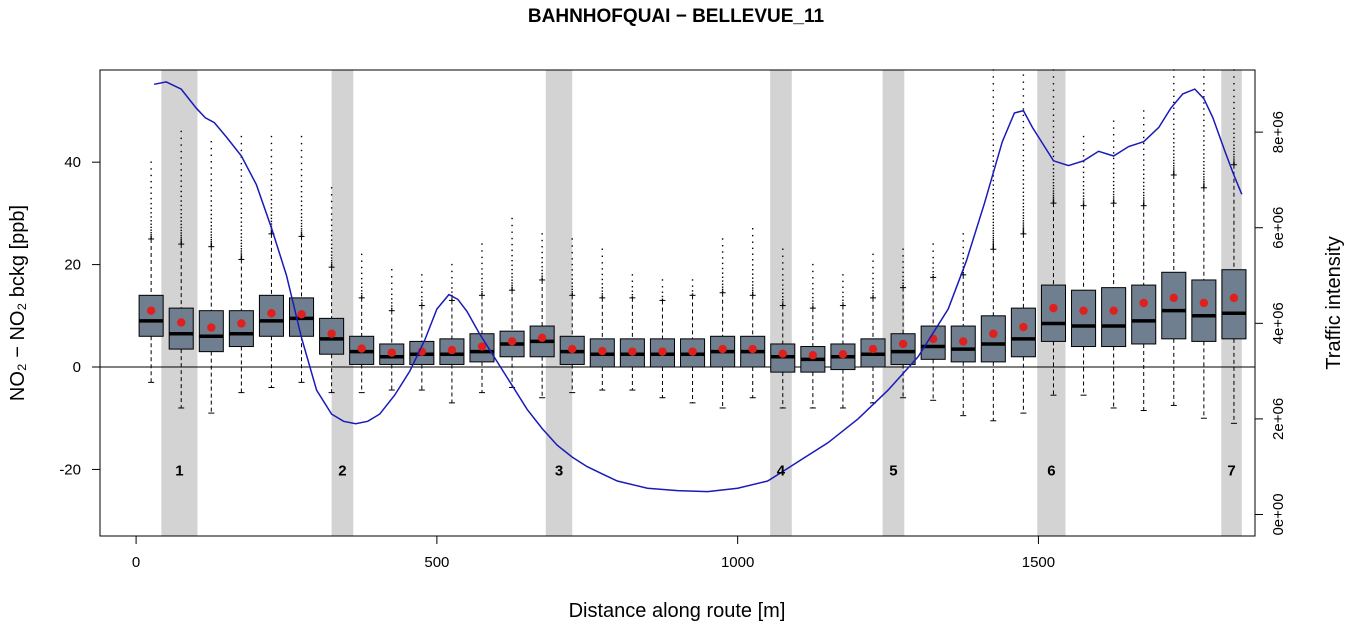 The image size is (1352, 627). I want to click on zone-label-7: 7, so click(1231, 470).